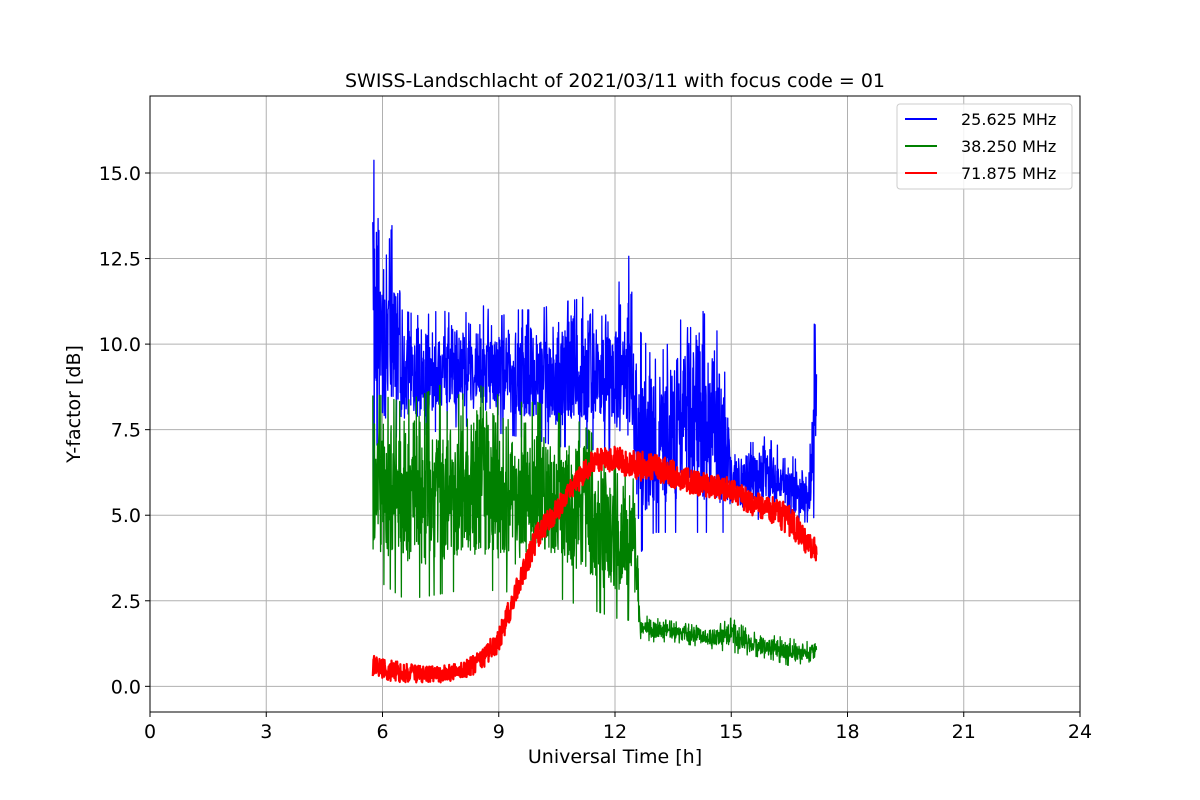 The image size is (1200, 800). What do you see at coordinates (731, 732) in the screenshot?
I see `x-tick-label: 15` at bounding box center [731, 732].